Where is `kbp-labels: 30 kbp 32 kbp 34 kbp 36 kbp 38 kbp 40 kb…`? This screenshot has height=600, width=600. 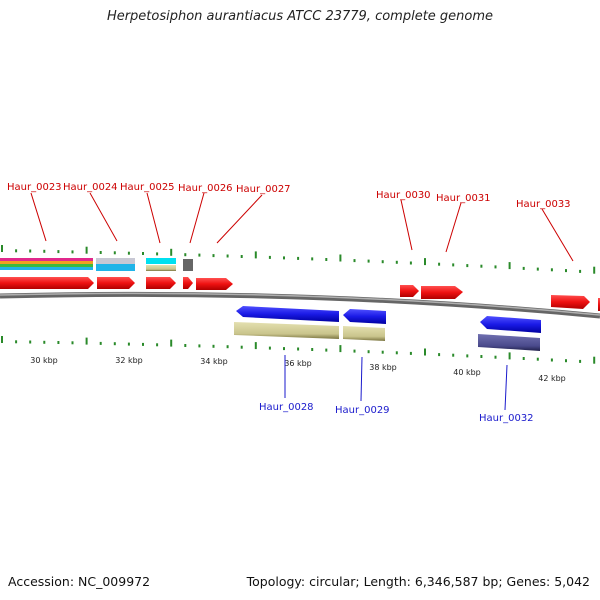 kbp-labels: 30 kbp 32 kbp 34 kbp 36 kbp 38 kbp 40 kb… is located at coordinates (298, 369).